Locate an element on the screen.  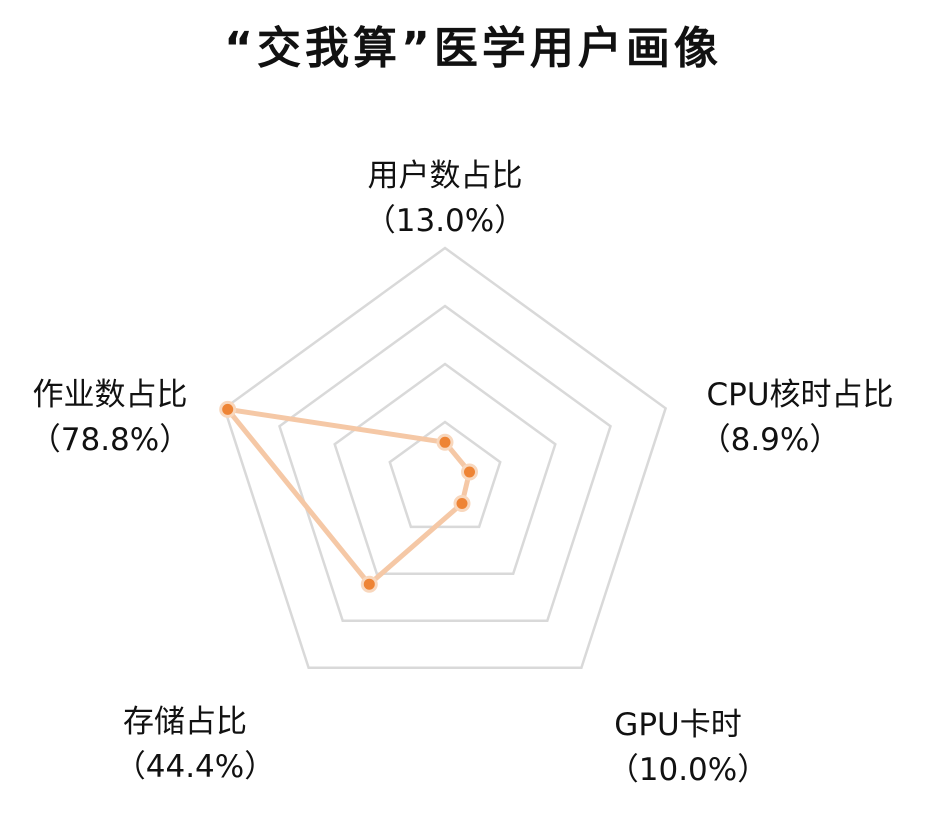
axis-label-3: 存储占比 is located at coordinates (185, 722).